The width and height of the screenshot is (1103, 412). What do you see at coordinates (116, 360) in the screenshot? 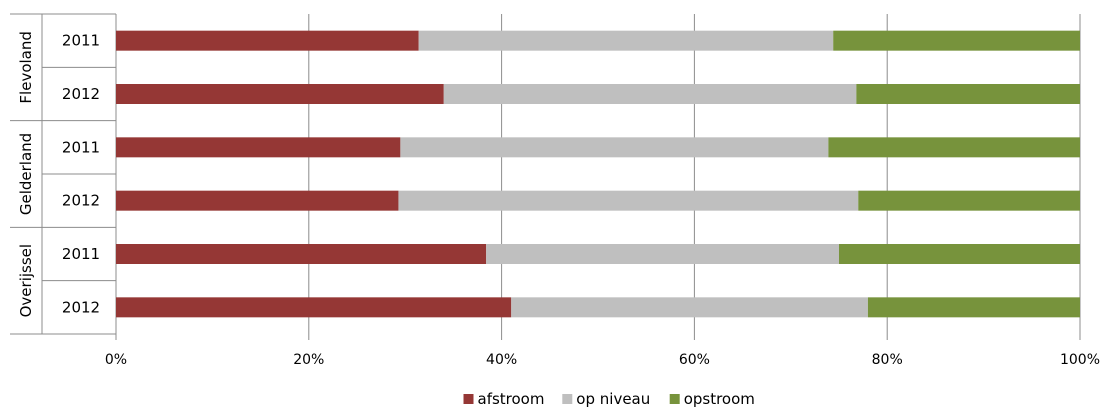
I see `x-tick-label: 0%` at bounding box center [116, 360].